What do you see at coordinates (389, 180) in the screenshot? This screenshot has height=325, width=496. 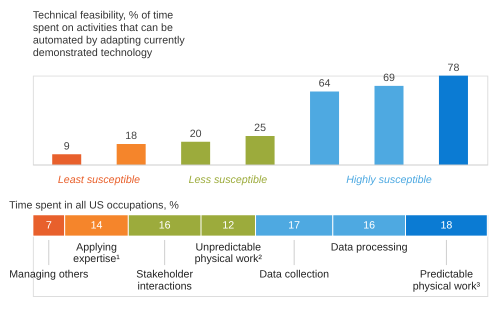 I see `text: Highly susceptible` at bounding box center [389, 180].